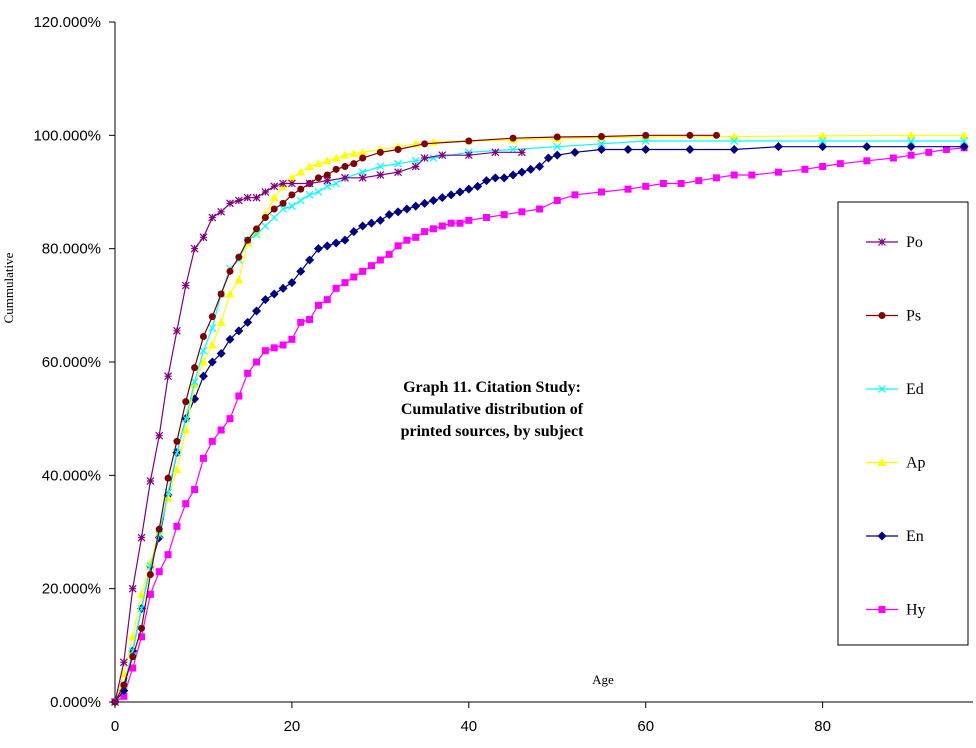 Image resolution: width=976 pixels, height=748 pixels. What do you see at coordinates (71, 362) in the screenshot?
I see `y-tick-label: 60.000%` at bounding box center [71, 362].